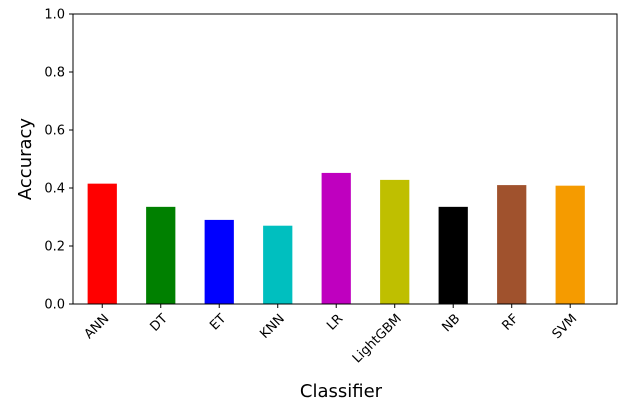 The width and height of the screenshot is (622, 410). I want to click on x-tick-label: NB, so click(451, 323).